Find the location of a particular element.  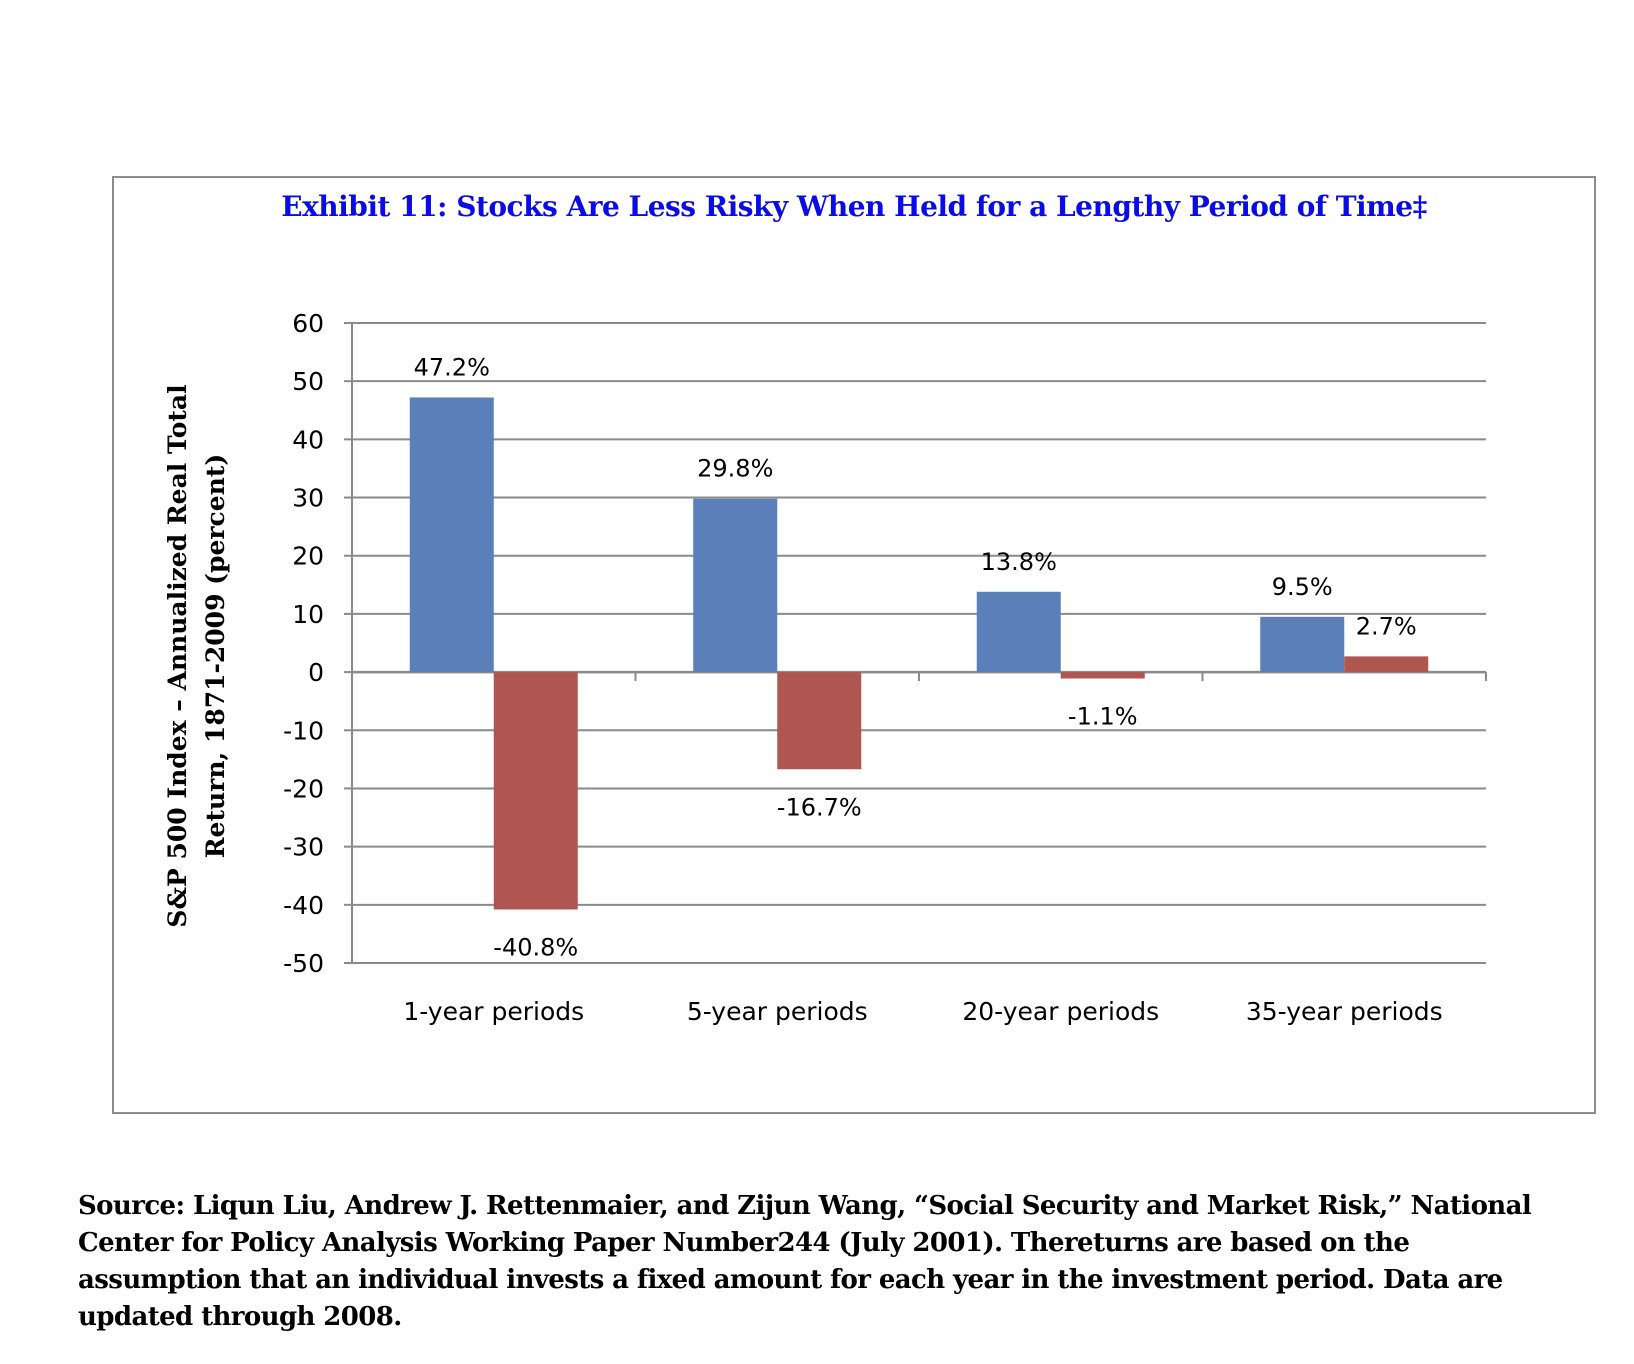

y-tick-label: 0 is located at coordinates (316, 672).